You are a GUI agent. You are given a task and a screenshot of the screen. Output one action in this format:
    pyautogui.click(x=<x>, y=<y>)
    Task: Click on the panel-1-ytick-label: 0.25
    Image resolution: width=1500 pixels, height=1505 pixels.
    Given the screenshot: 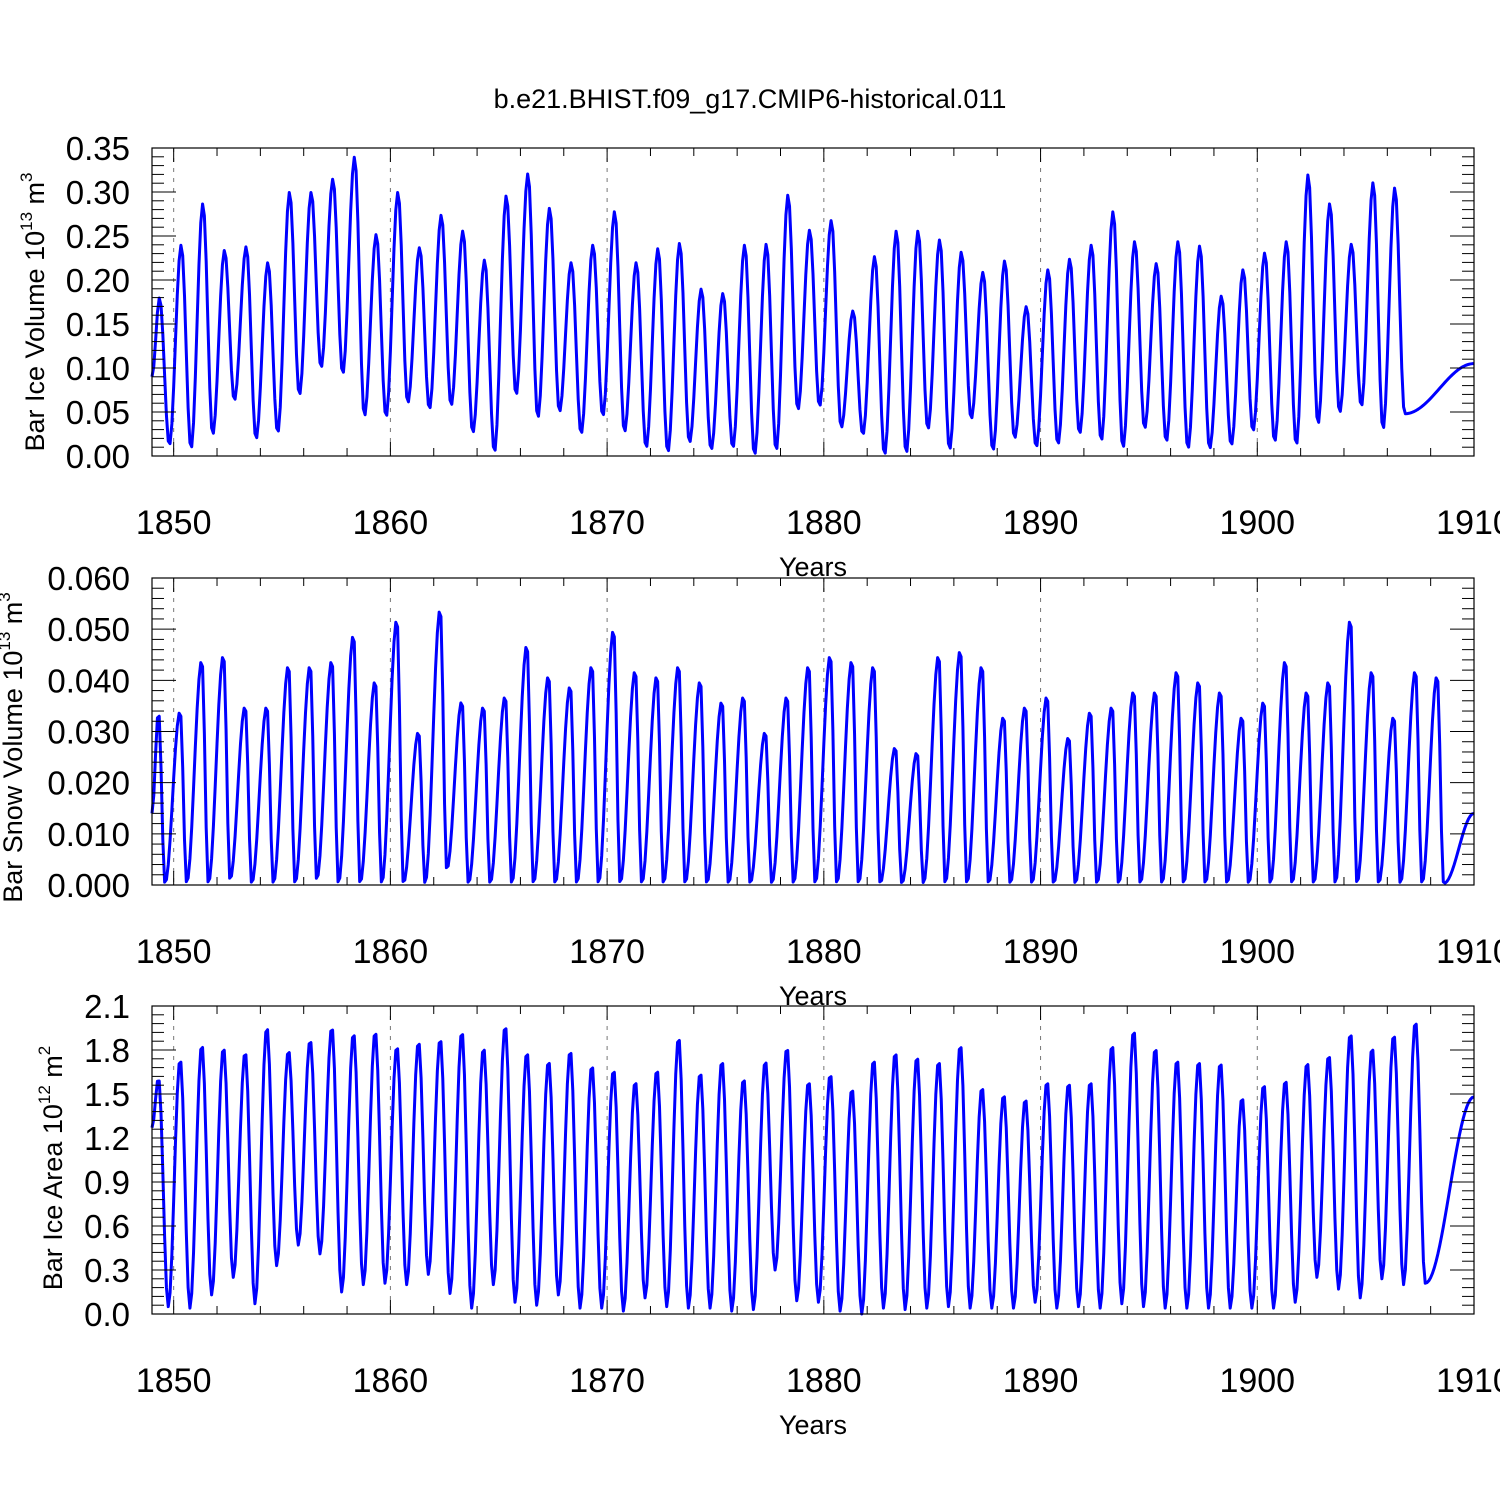 What is the action you would take?
    pyautogui.click(x=98, y=236)
    